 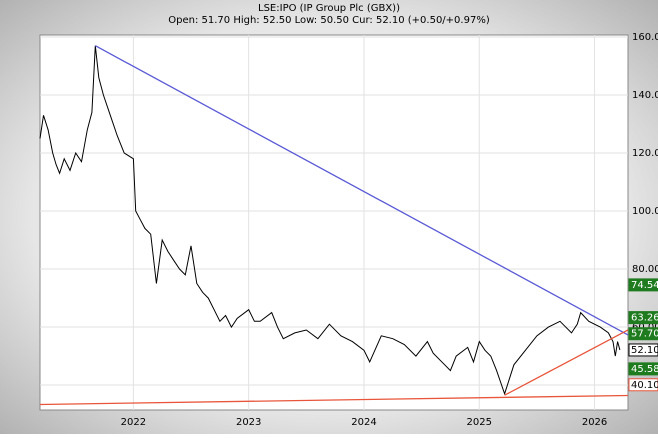 What do you see at coordinates (645, 95) in the screenshot?
I see `y-tick-label: 140.00` at bounding box center [645, 95].